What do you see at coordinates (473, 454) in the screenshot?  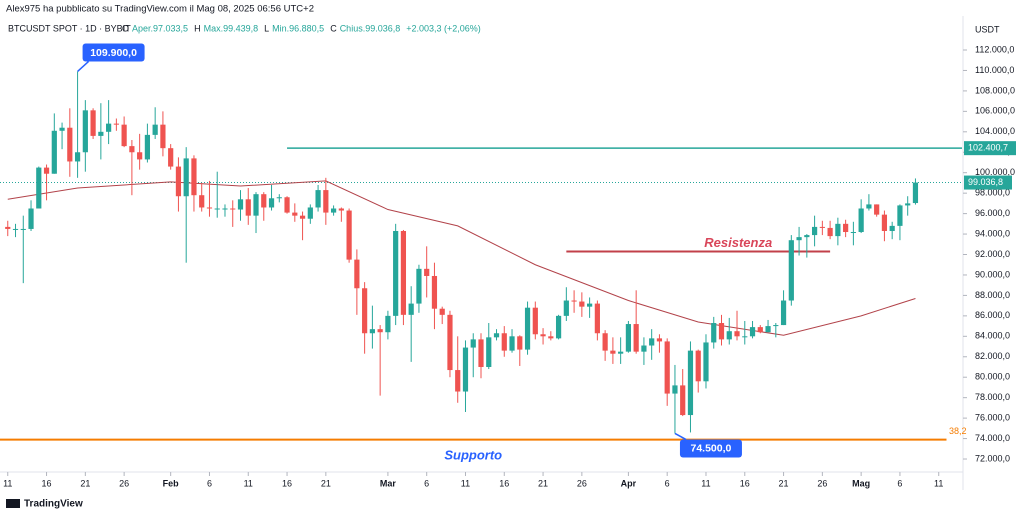 I see `zone-label: Supporto` at bounding box center [473, 454].